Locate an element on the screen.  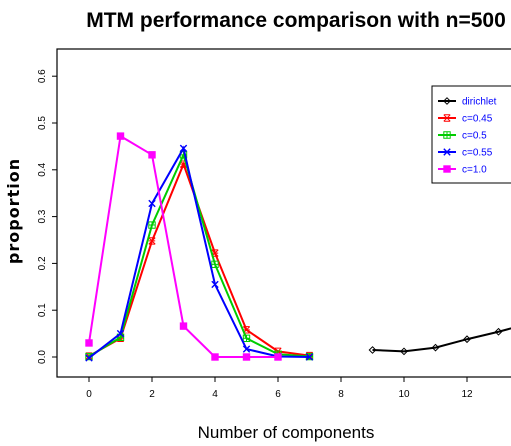
y-tick-label: 0.0 is located at coordinates (42, 357).